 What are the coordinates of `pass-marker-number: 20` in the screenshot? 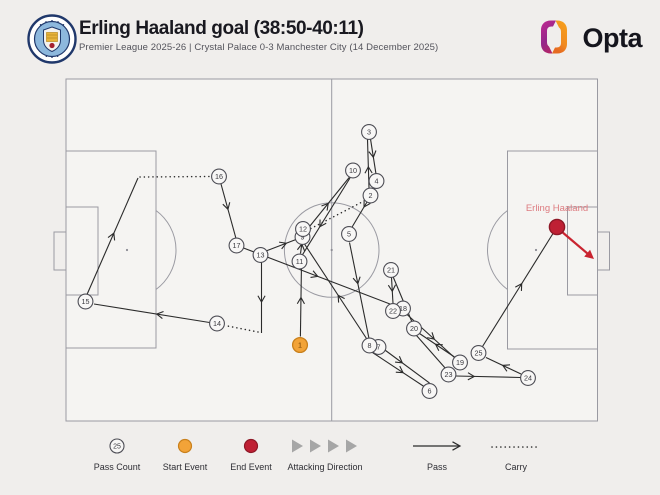 It's located at (414, 328).